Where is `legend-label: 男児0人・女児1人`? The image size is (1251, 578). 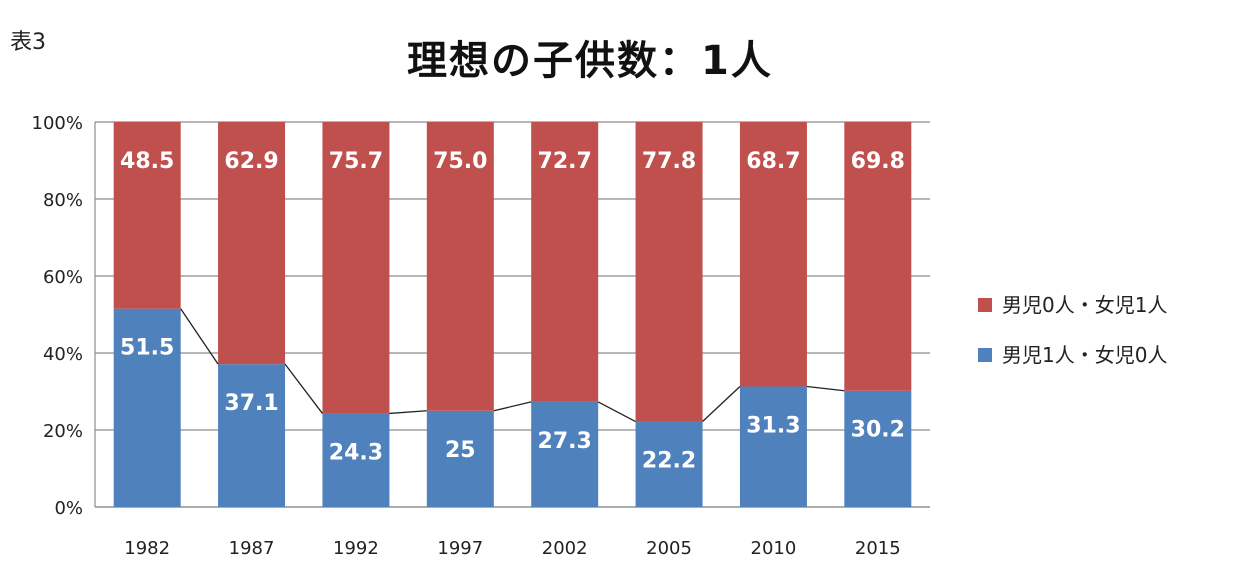 legend-label: 男児0人・女児1人 is located at coordinates (1084, 305).